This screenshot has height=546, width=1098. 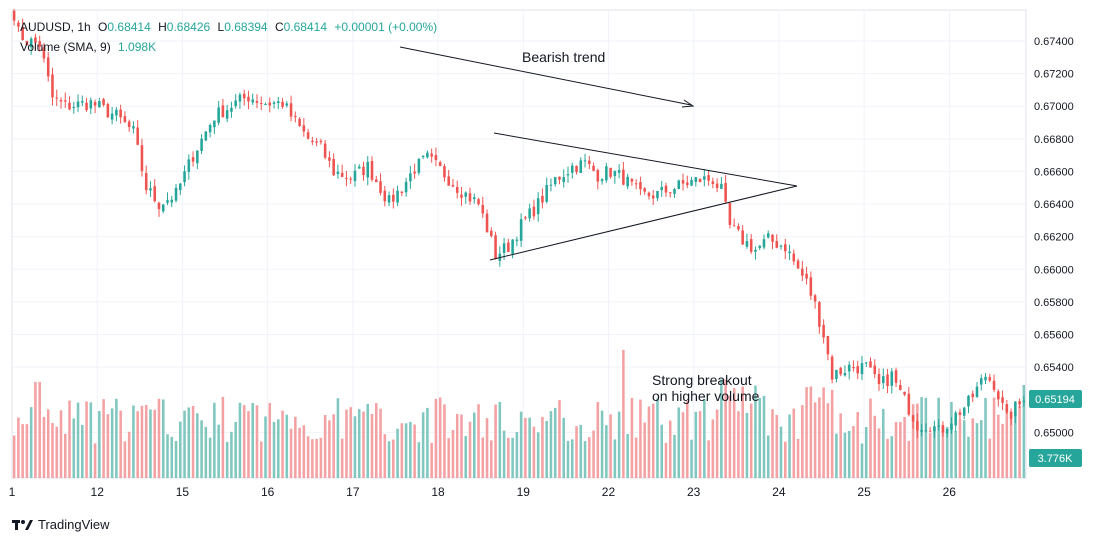 What do you see at coordinates (438, 492) in the screenshot?
I see `time-tick-label: 18` at bounding box center [438, 492].